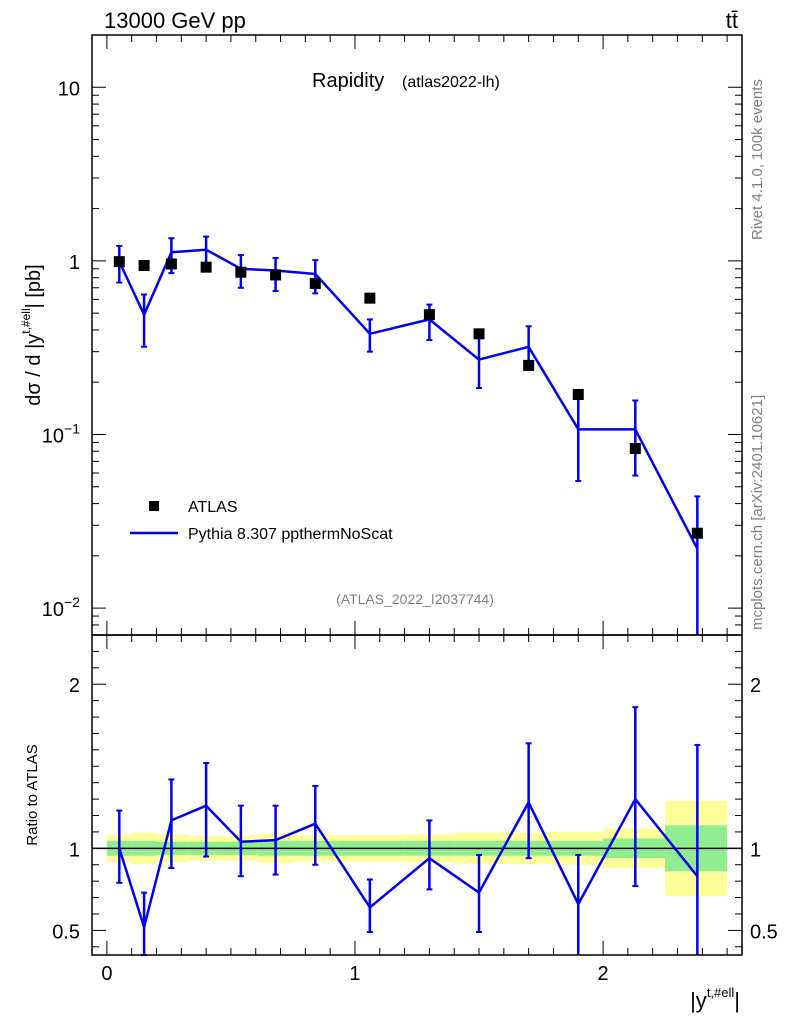  Describe the element at coordinates (74, 850) in the screenshot. I see `ratio-y-tick-label-left: 1` at that location.